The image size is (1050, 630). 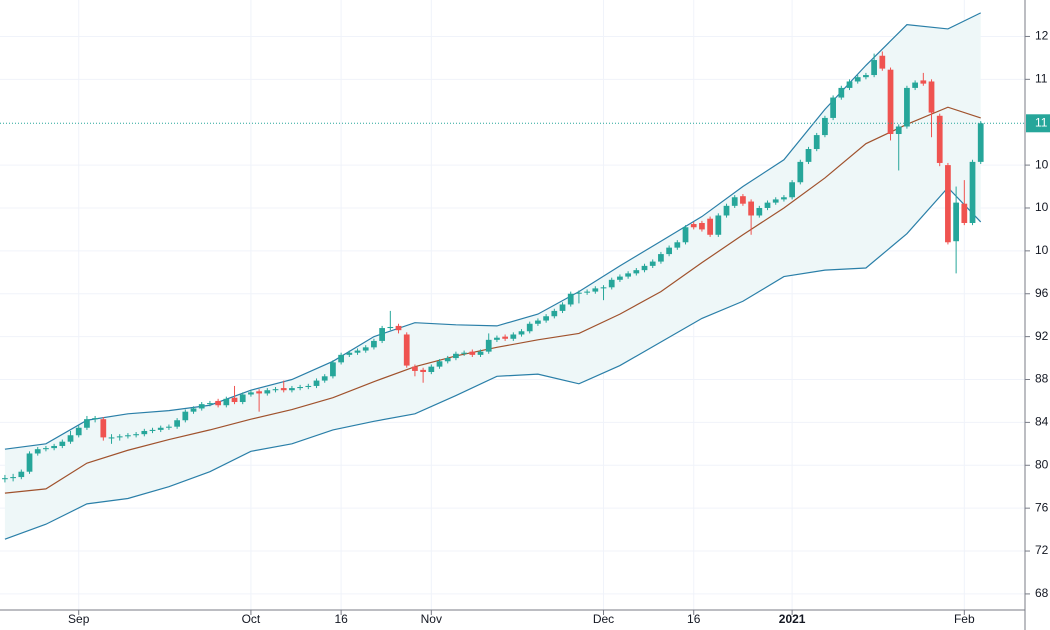 What do you see at coordinates (1042, 293) in the screenshot?
I see `y-tick-label: 96` at bounding box center [1042, 293].